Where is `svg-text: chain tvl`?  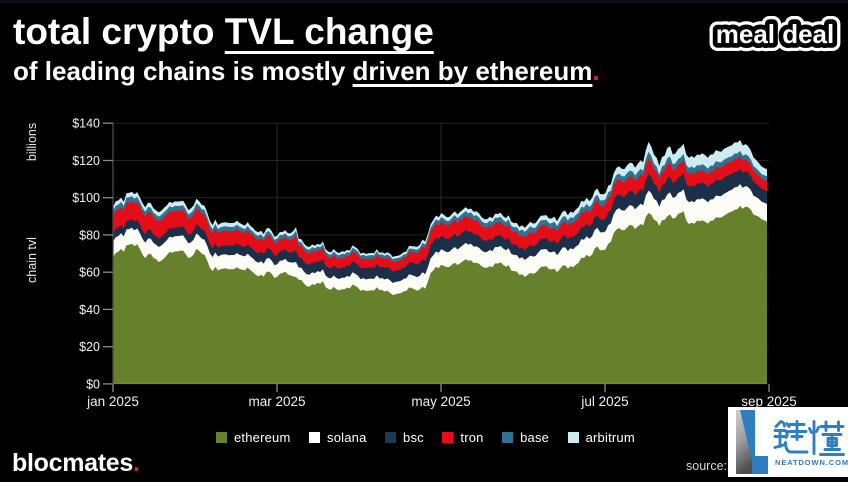
svg-text: chain tvl is located at coordinates (32, 260).